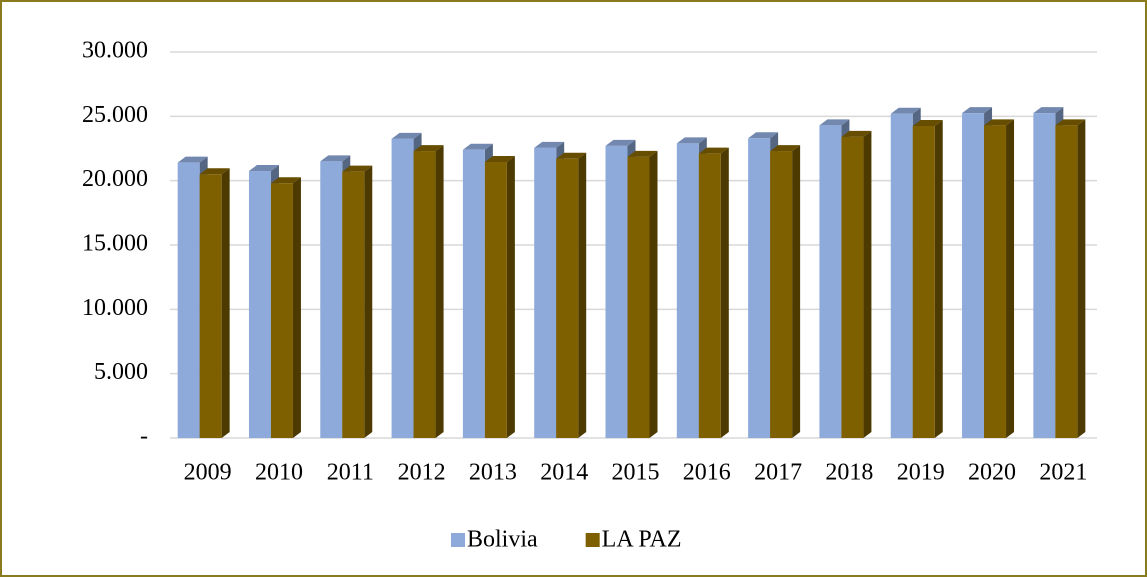  What do you see at coordinates (144, 437) in the screenshot?
I see `y-tick-label: -` at bounding box center [144, 437].